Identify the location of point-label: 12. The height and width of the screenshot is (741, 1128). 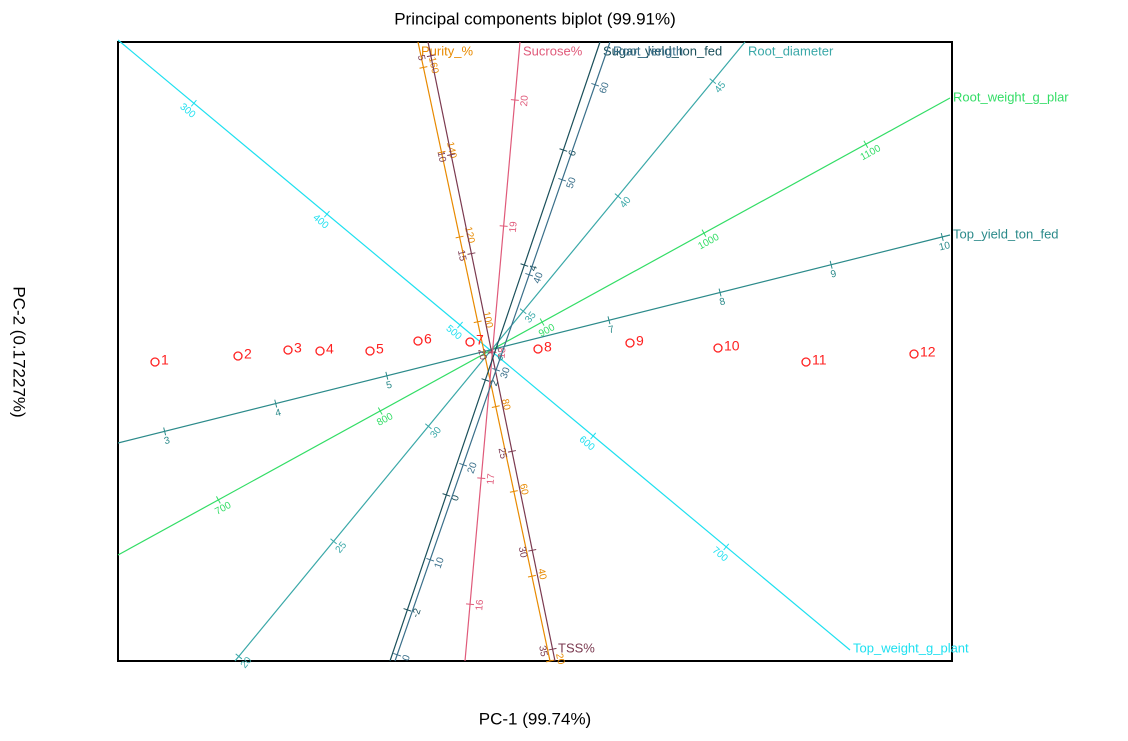
(928, 352).